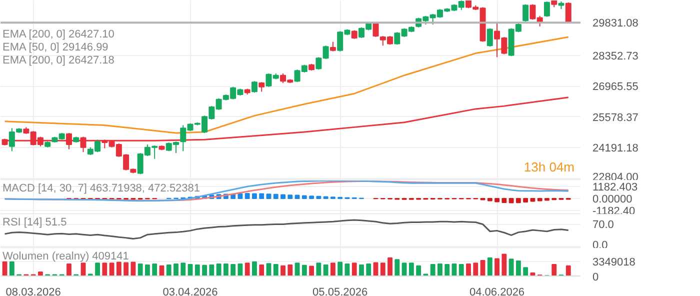 The height and width of the screenshot is (296, 700). Describe the element at coordinates (58, 60) in the screenshot. I see `annotation: EMA [200, 0] 26427.18` at that location.